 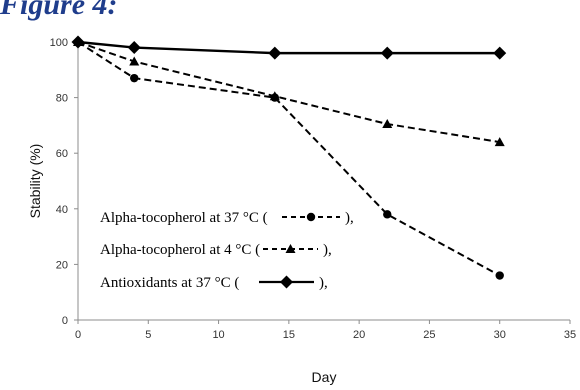 I want to click on x-tick-label: 20, so click(x=359, y=335).